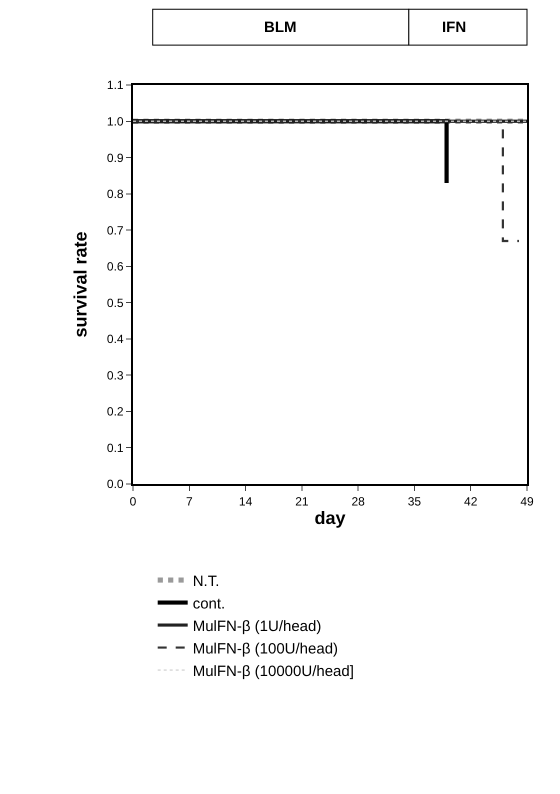  I want to click on x-tick-label: 14, so click(245, 501).